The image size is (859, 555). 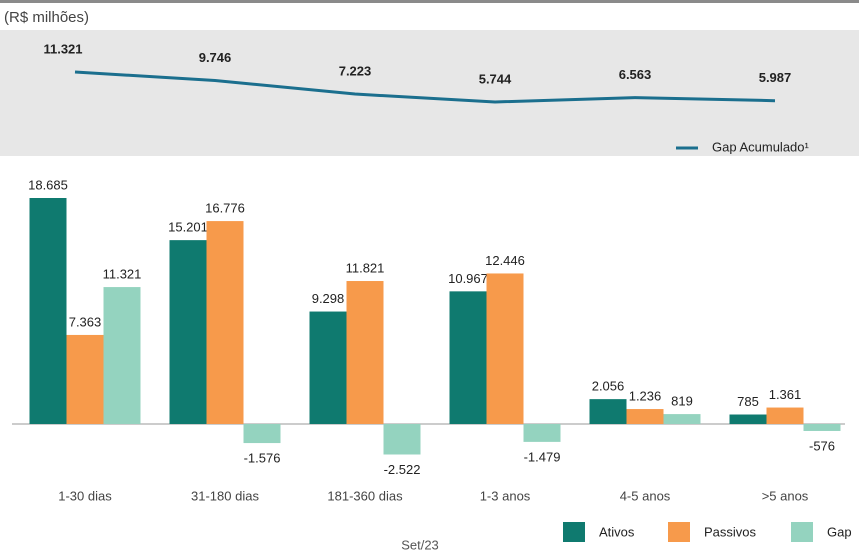 What do you see at coordinates (505, 495) in the screenshot?
I see `x-tick-label: 1-3 anos` at bounding box center [505, 495].